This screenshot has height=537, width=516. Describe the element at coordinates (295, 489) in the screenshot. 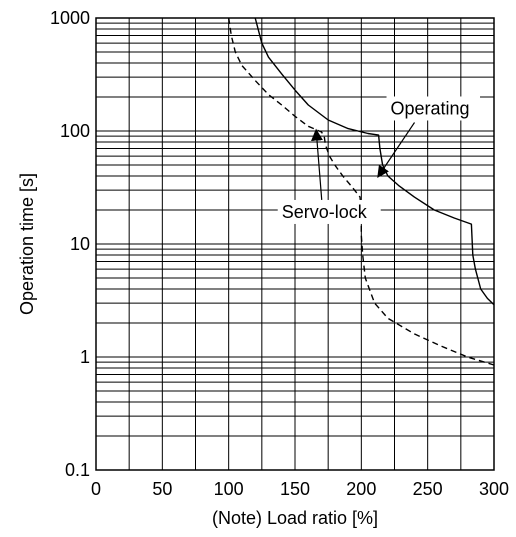

I see `x-tick-label: 150` at that location.